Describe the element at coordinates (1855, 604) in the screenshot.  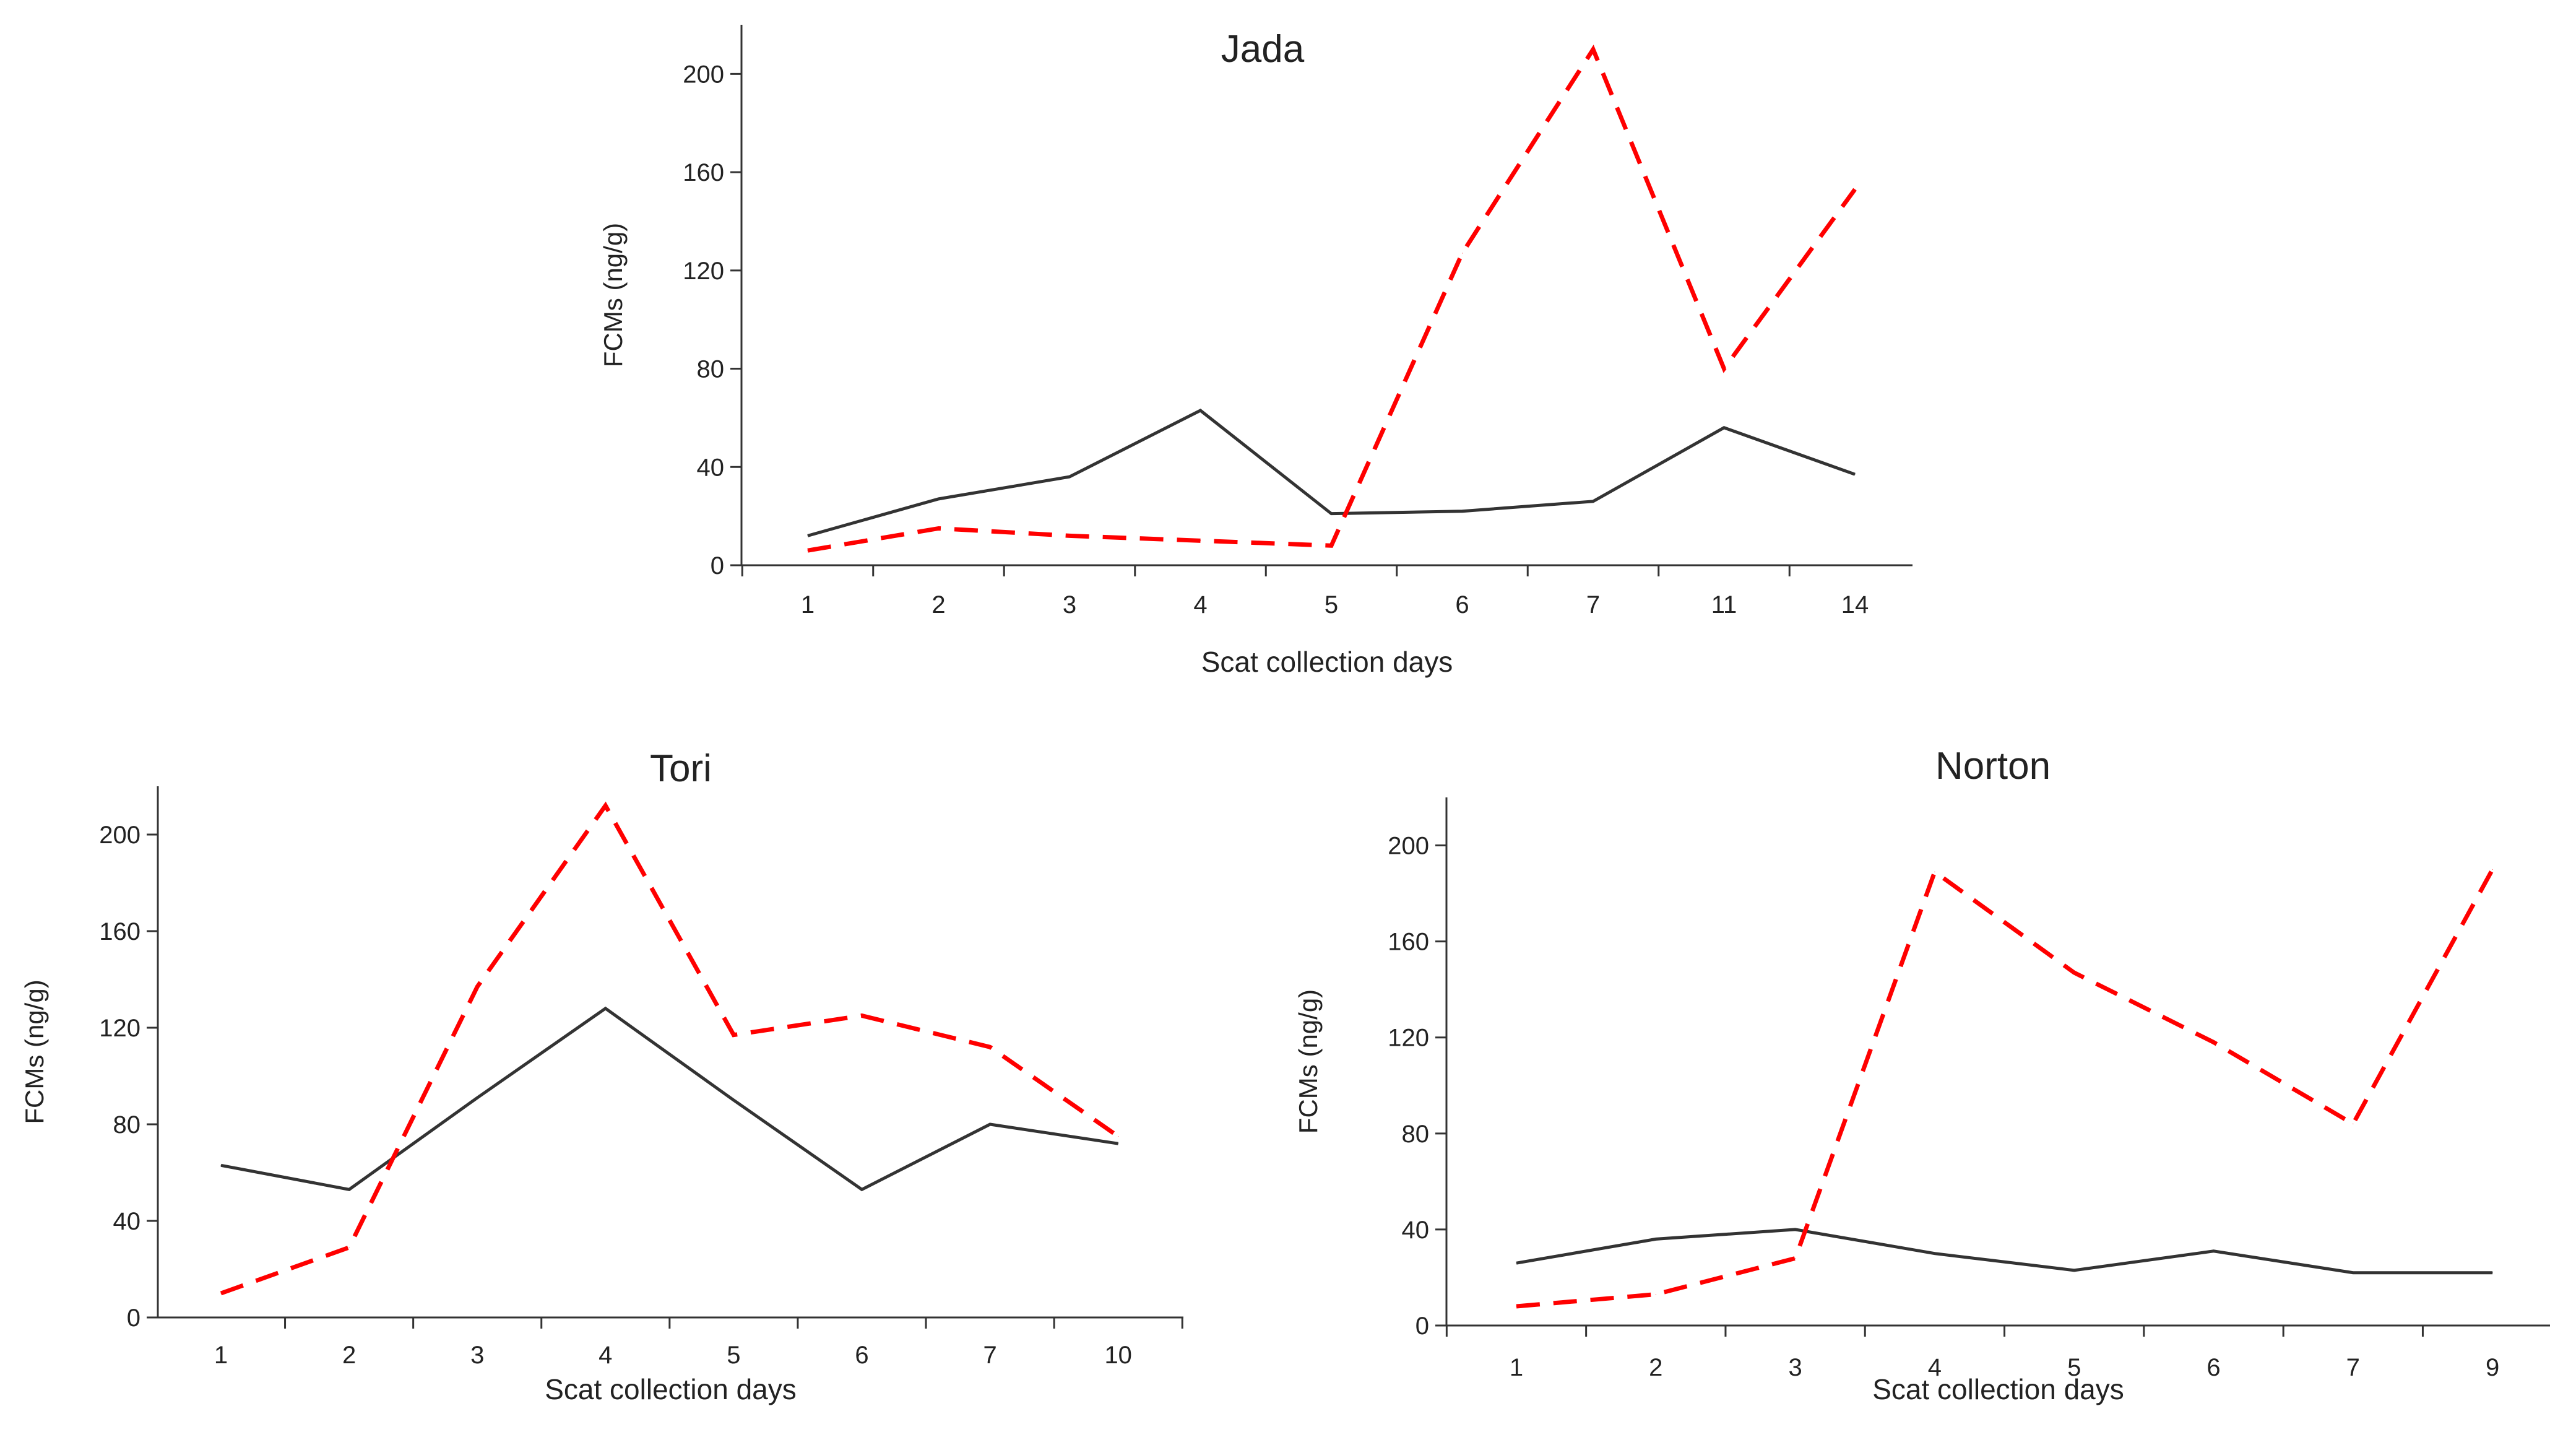
I see `x-tick-label: 14` at that location.